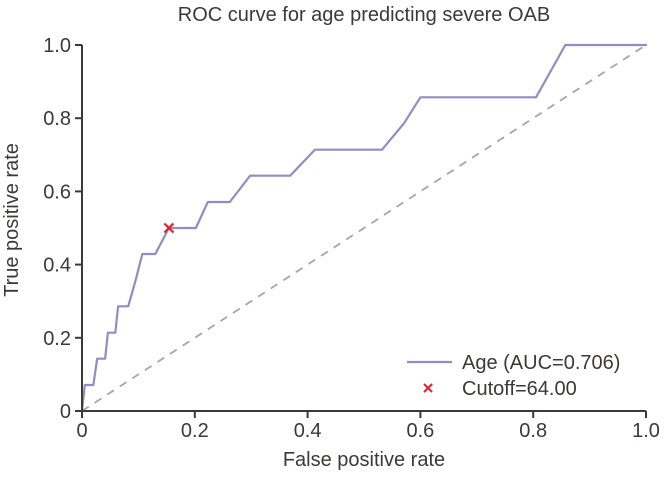  What do you see at coordinates (57, 339) in the screenshot?
I see `y-tick-label: 0.2` at bounding box center [57, 339].